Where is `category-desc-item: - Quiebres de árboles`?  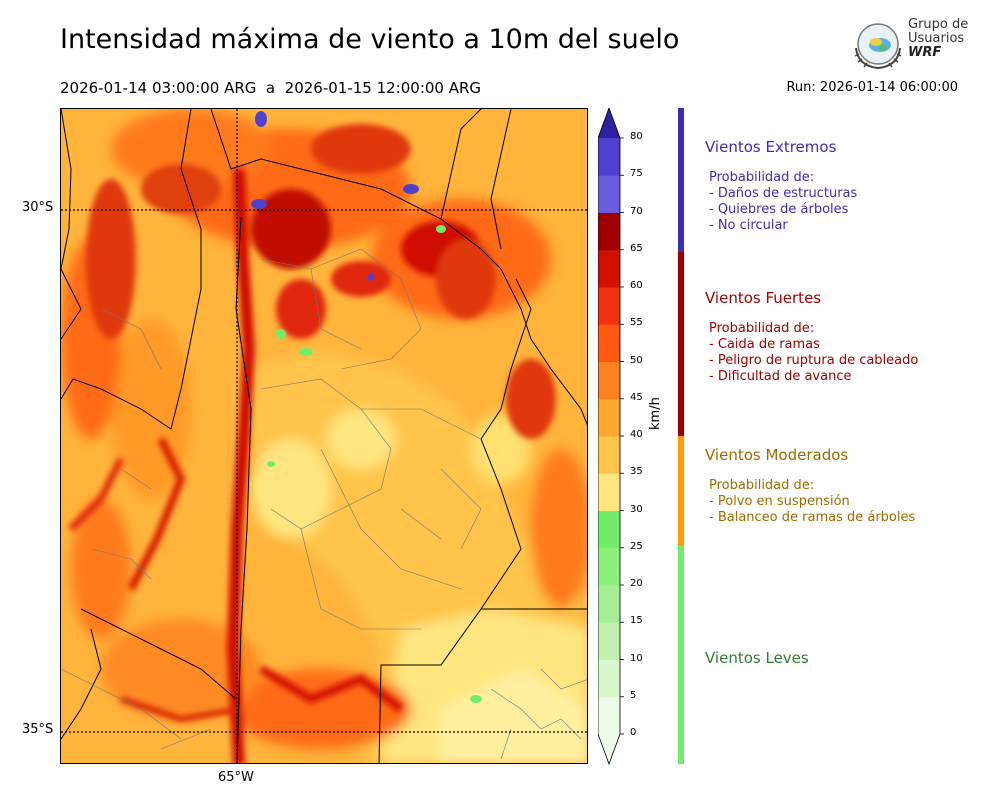
category-desc-item: - Quiebres de árboles is located at coordinates (779, 209).